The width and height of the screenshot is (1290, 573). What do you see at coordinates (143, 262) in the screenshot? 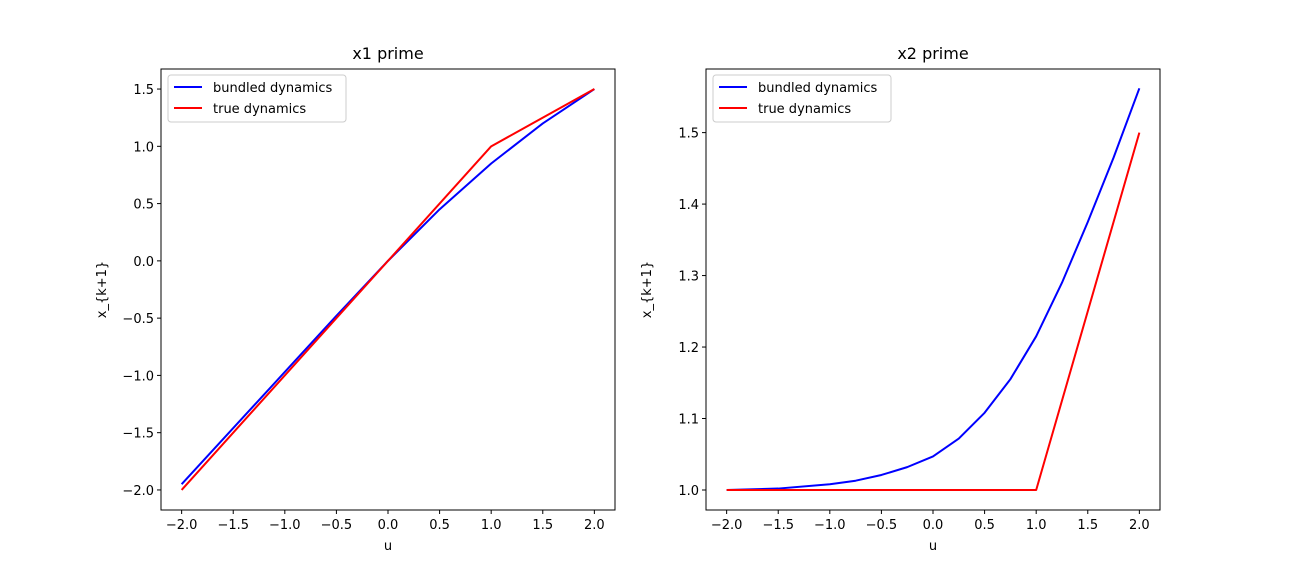
I see `y-tick-label: 0.0` at bounding box center [143, 262].